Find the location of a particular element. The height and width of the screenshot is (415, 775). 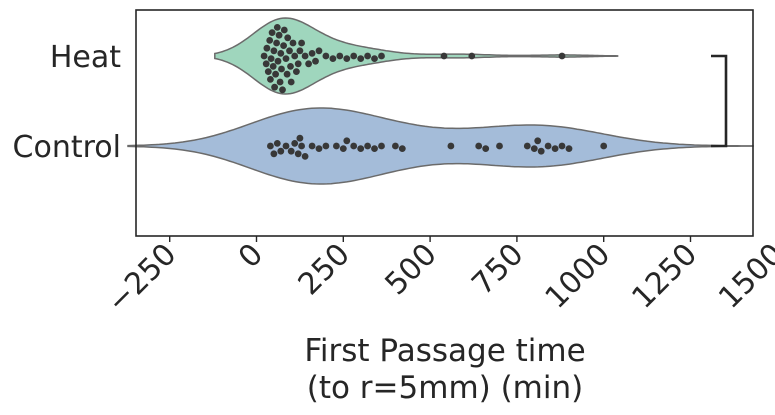

x-tick-label: 250 is located at coordinates (324, 269).